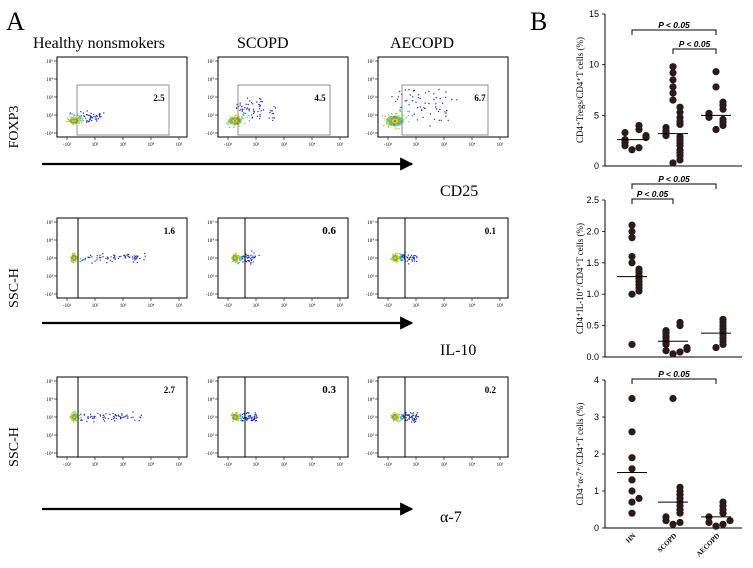 Image resolution: width=753 pixels, height=568 pixels. What do you see at coordinates (416, 465) in the screenshot?
I see `flow-xtick-label: 10²` at bounding box center [416, 465].